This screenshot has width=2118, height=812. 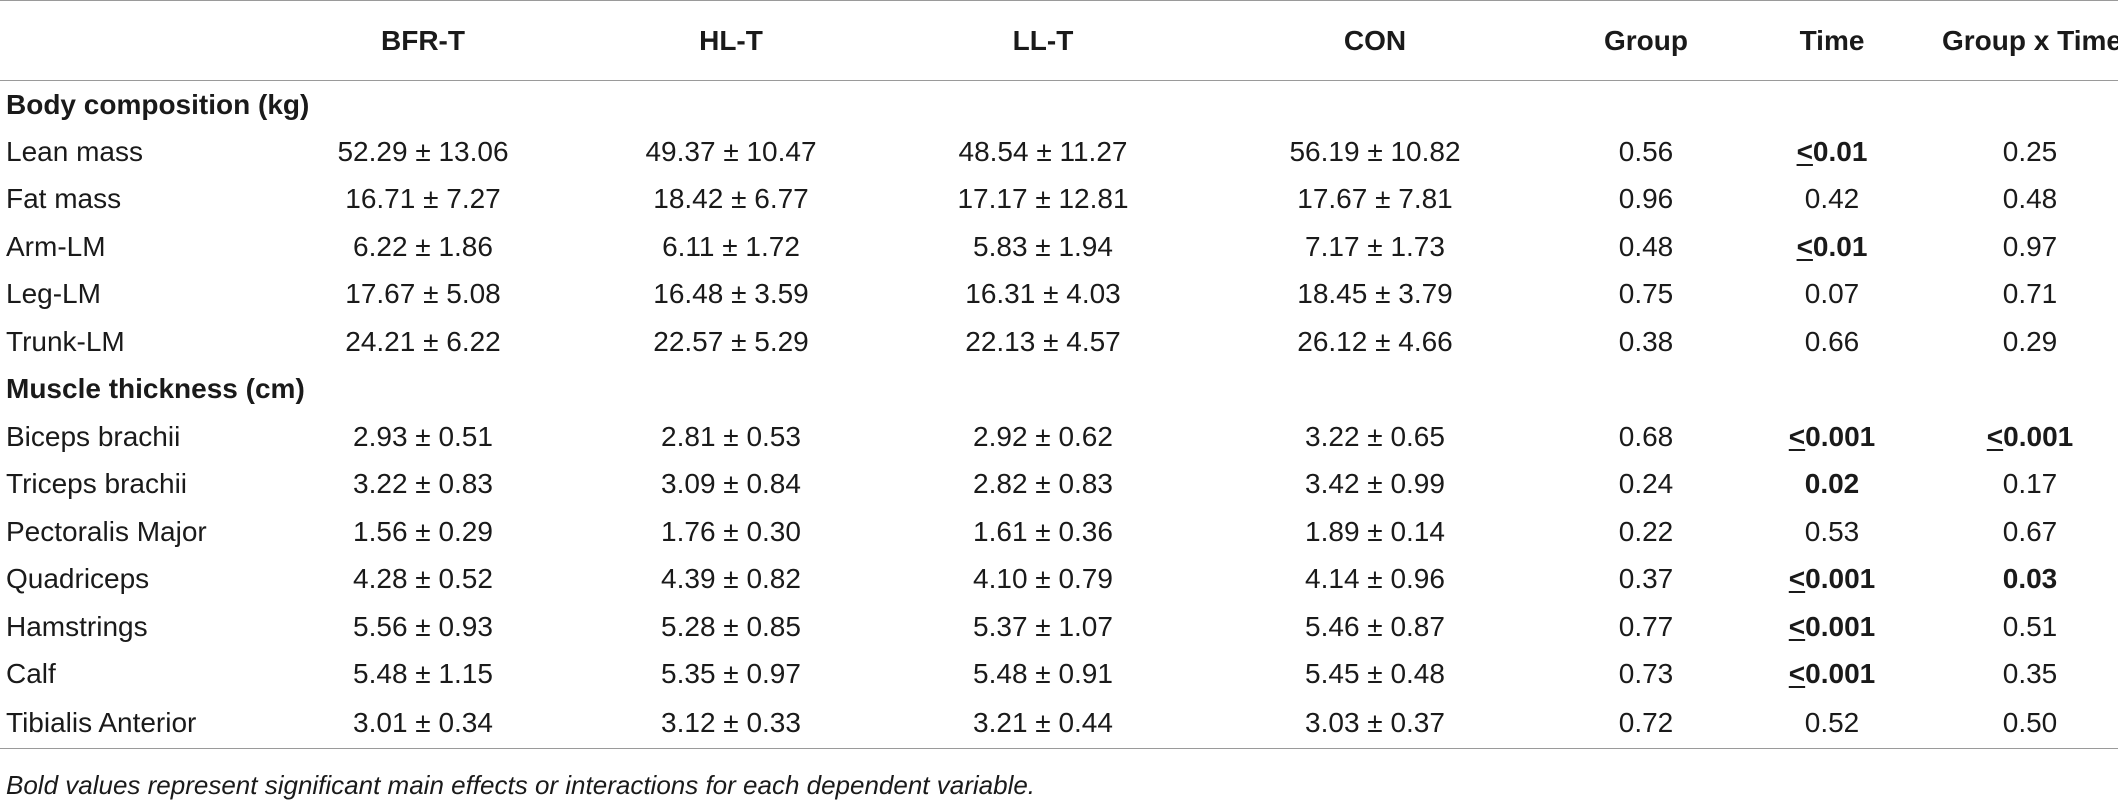 What do you see at coordinates (145, 40) in the screenshot?
I see `header-stub` at bounding box center [145, 40].